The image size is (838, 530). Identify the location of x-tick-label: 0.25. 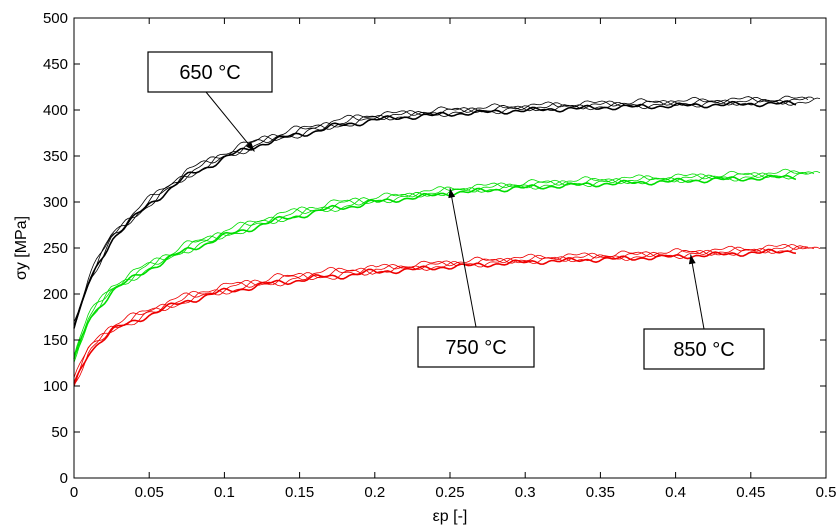
(449, 492).